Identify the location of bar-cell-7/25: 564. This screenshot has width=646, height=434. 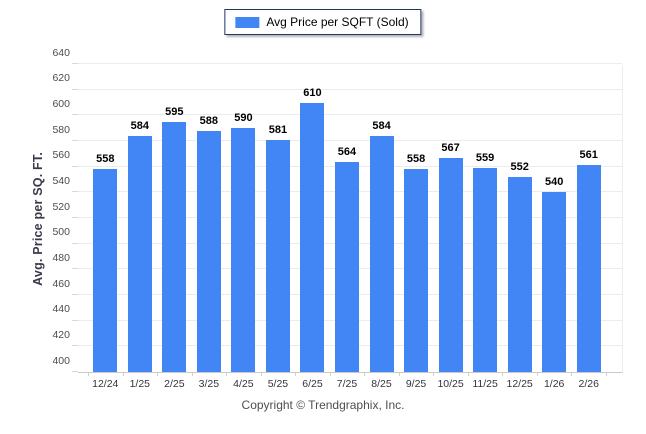
(347, 218).